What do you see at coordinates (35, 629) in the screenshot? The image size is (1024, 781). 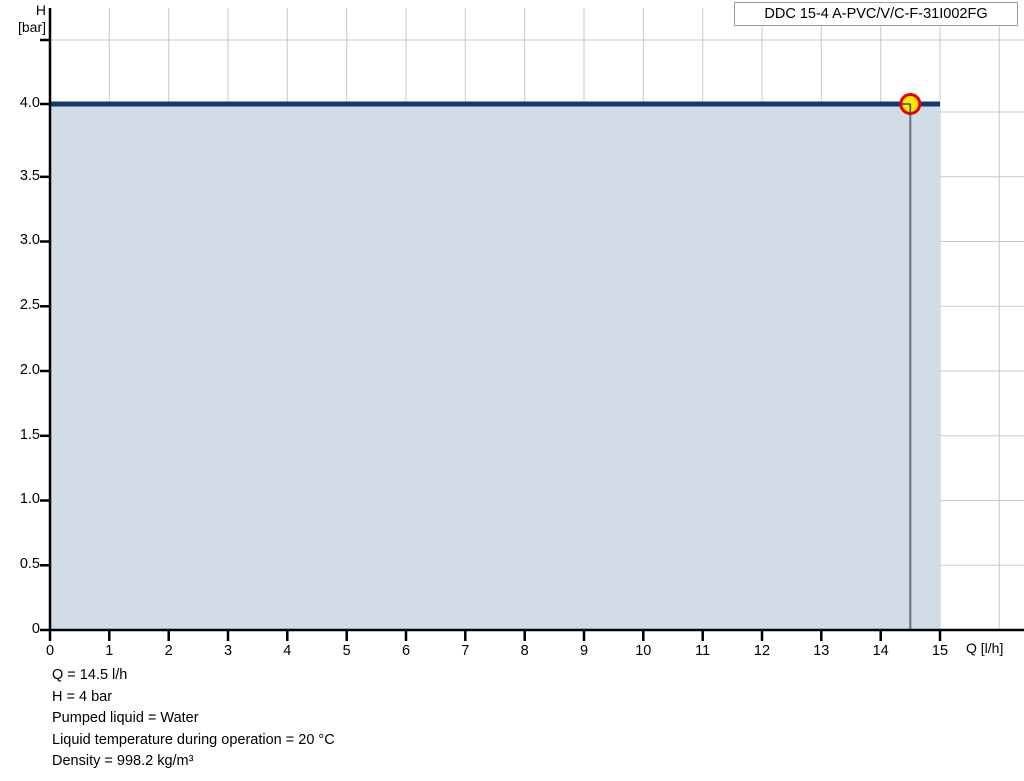 I see `y-tick-label-0: 0` at bounding box center [35, 629].